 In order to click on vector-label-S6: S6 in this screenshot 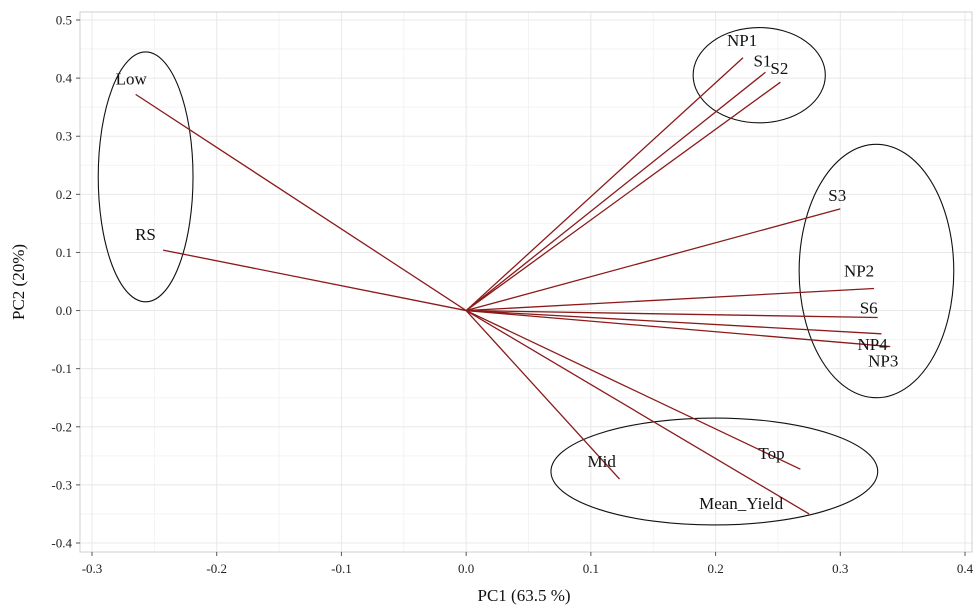, I will do `click(869, 308)`.